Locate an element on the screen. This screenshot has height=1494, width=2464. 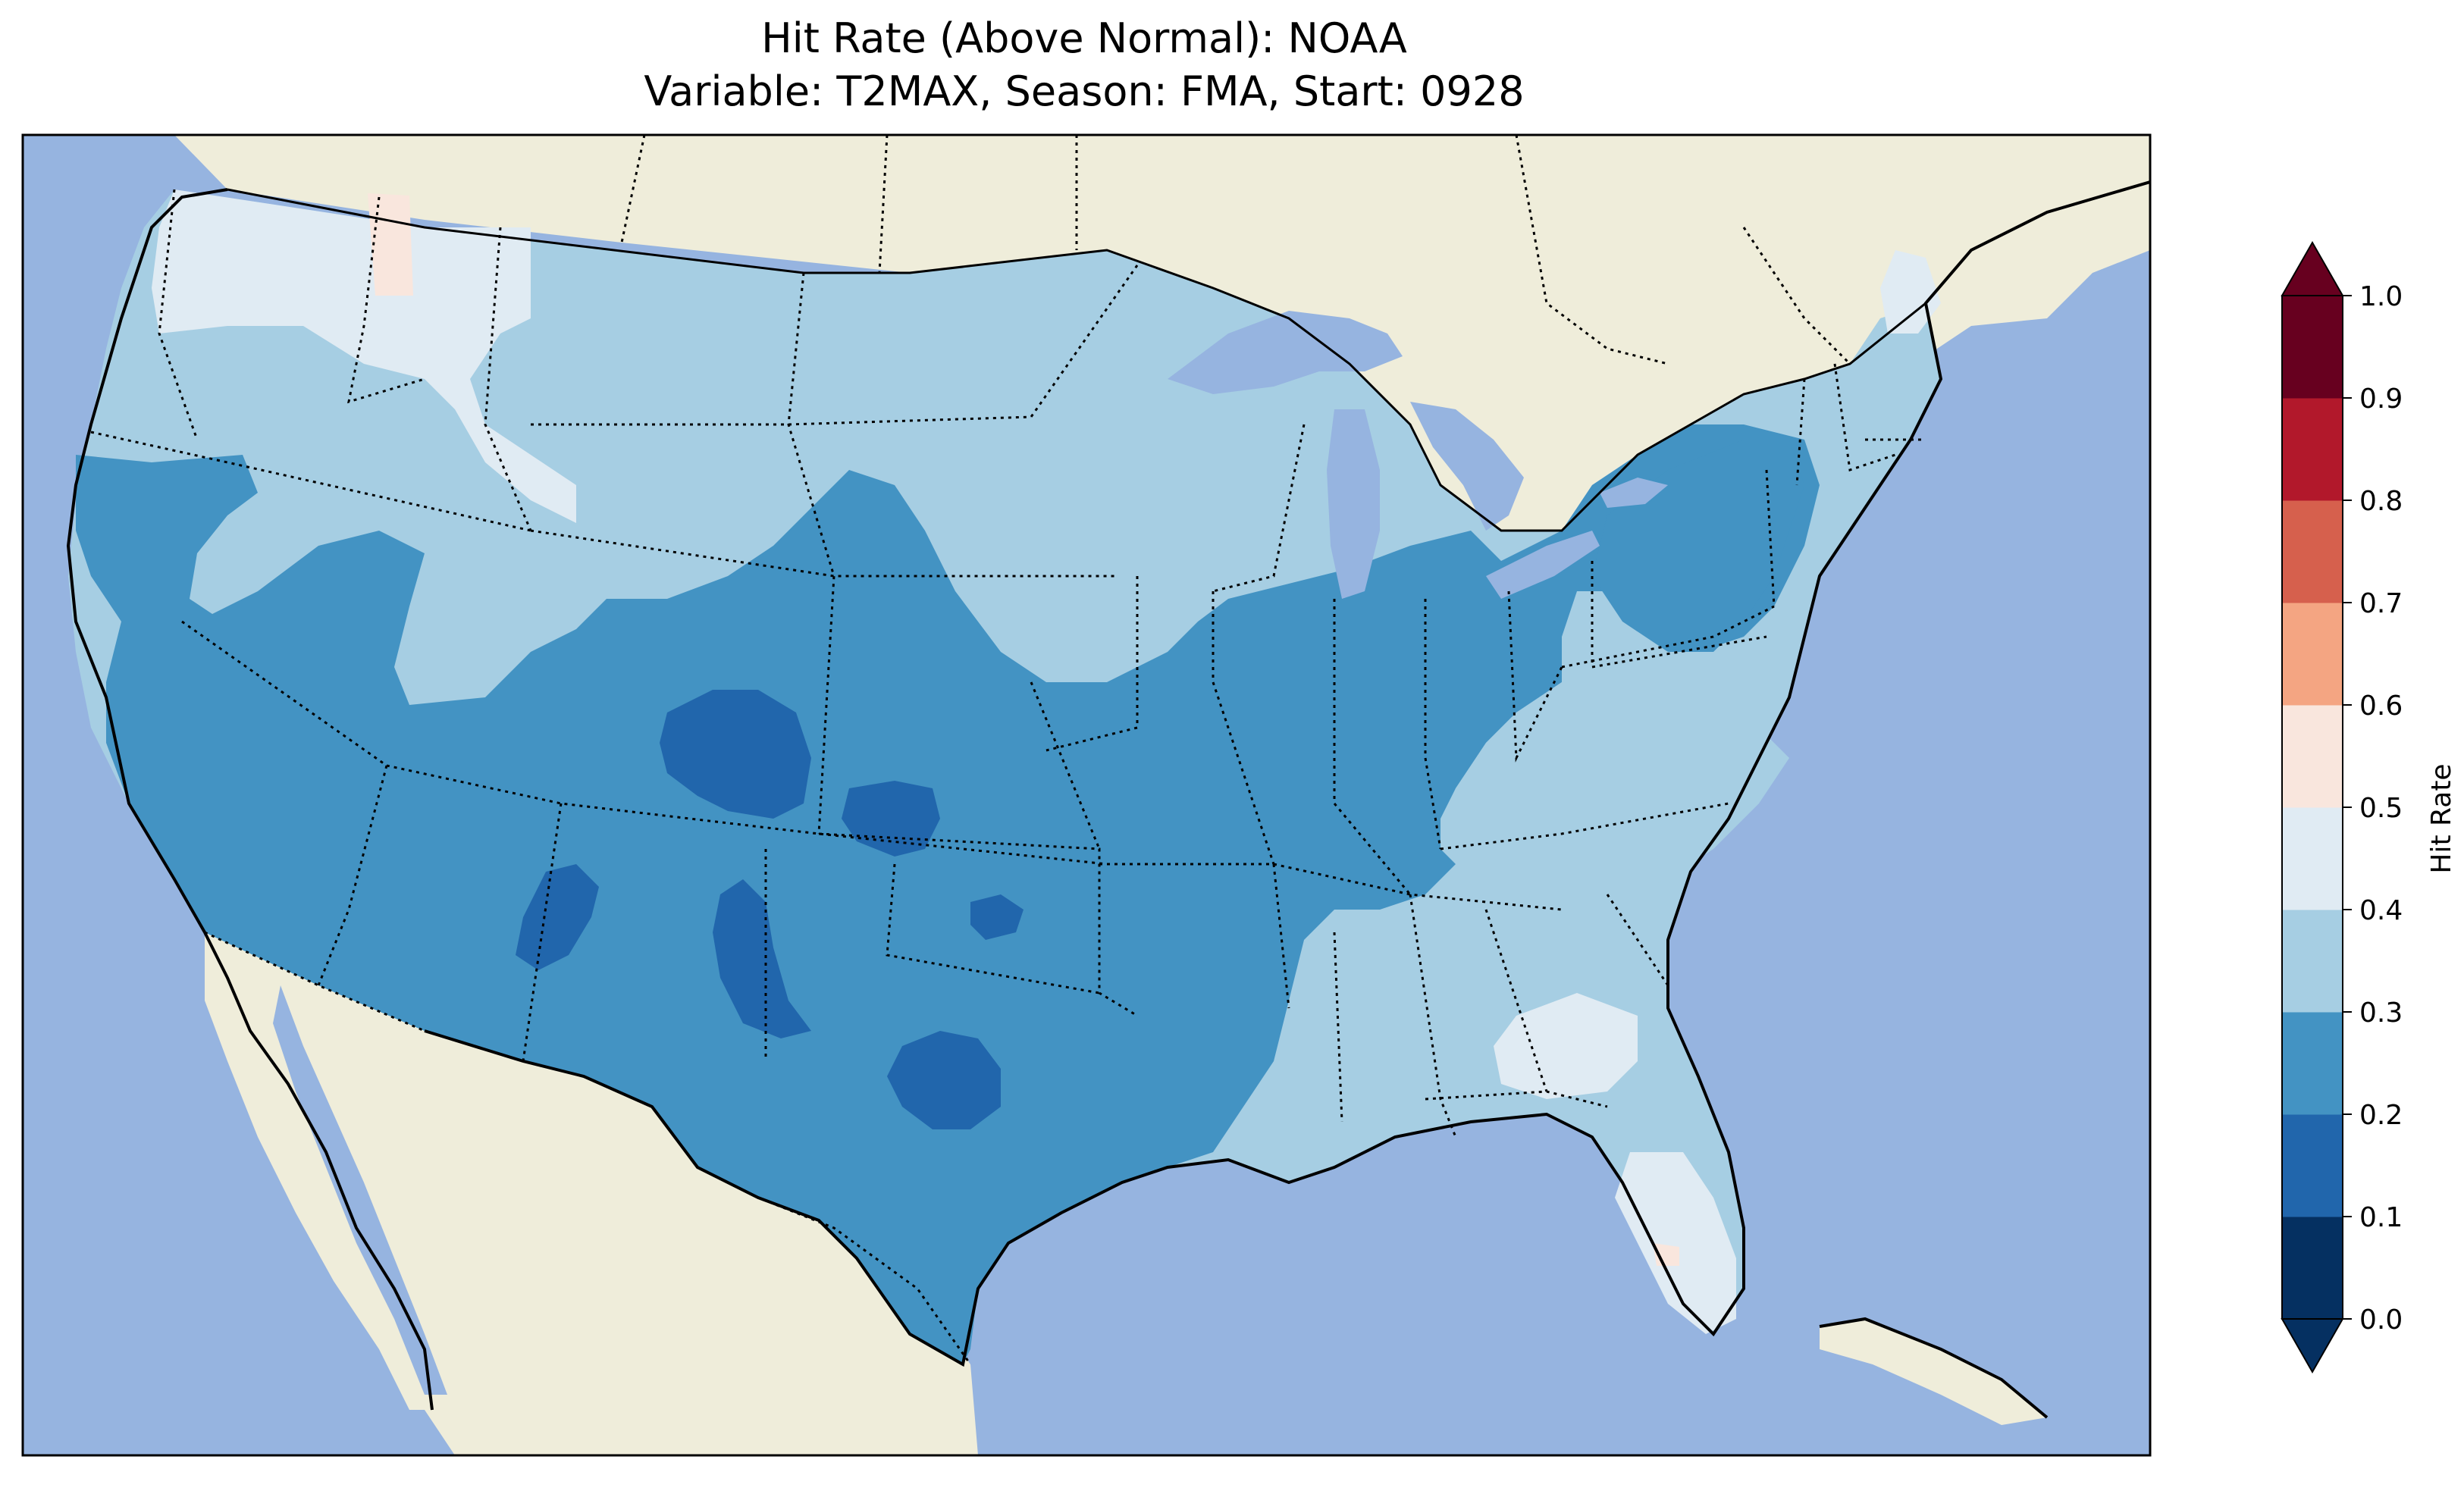
lake-ontario is located at coordinates (1634, 493).